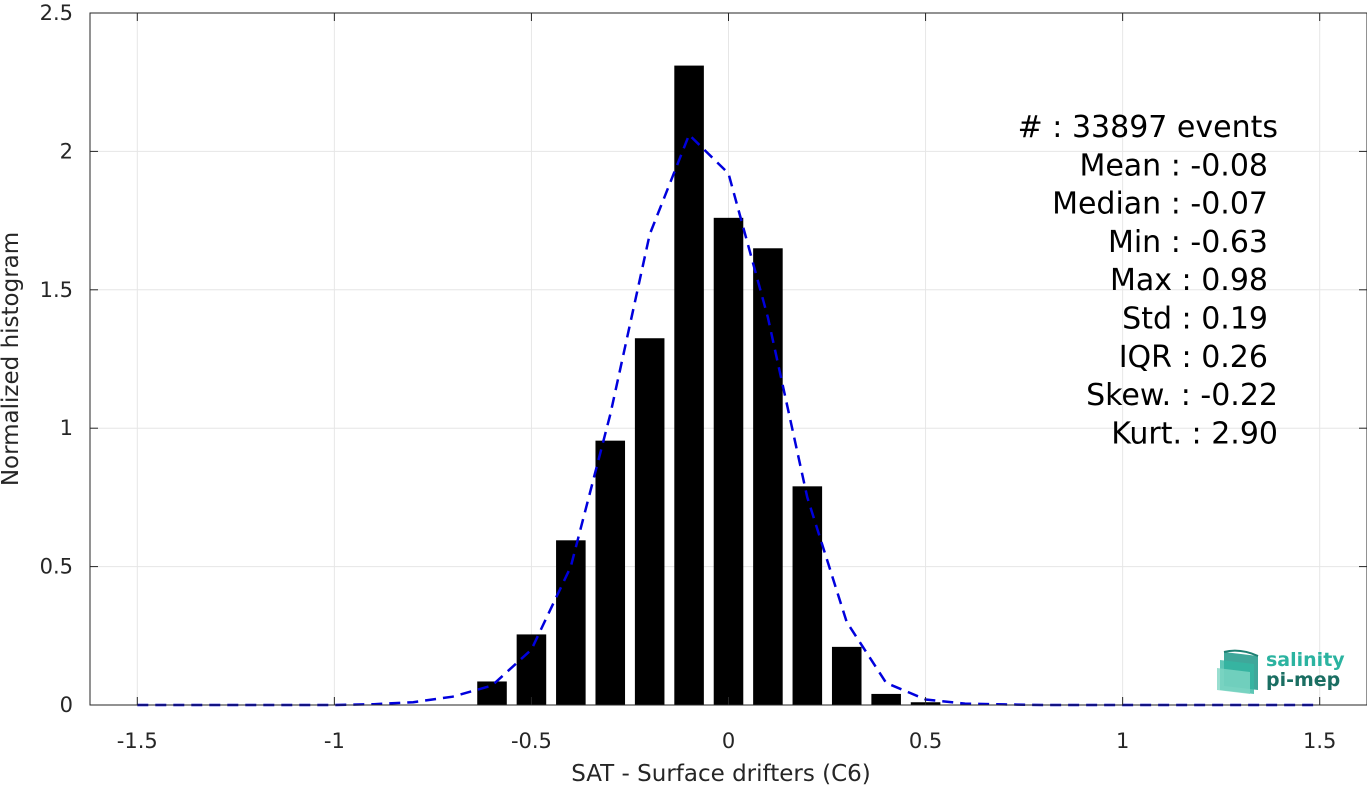  What do you see at coordinates (721, 773) in the screenshot?
I see `x-axis-label: SAT - Surface drifters (C6)` at bounding box center [721, 773].